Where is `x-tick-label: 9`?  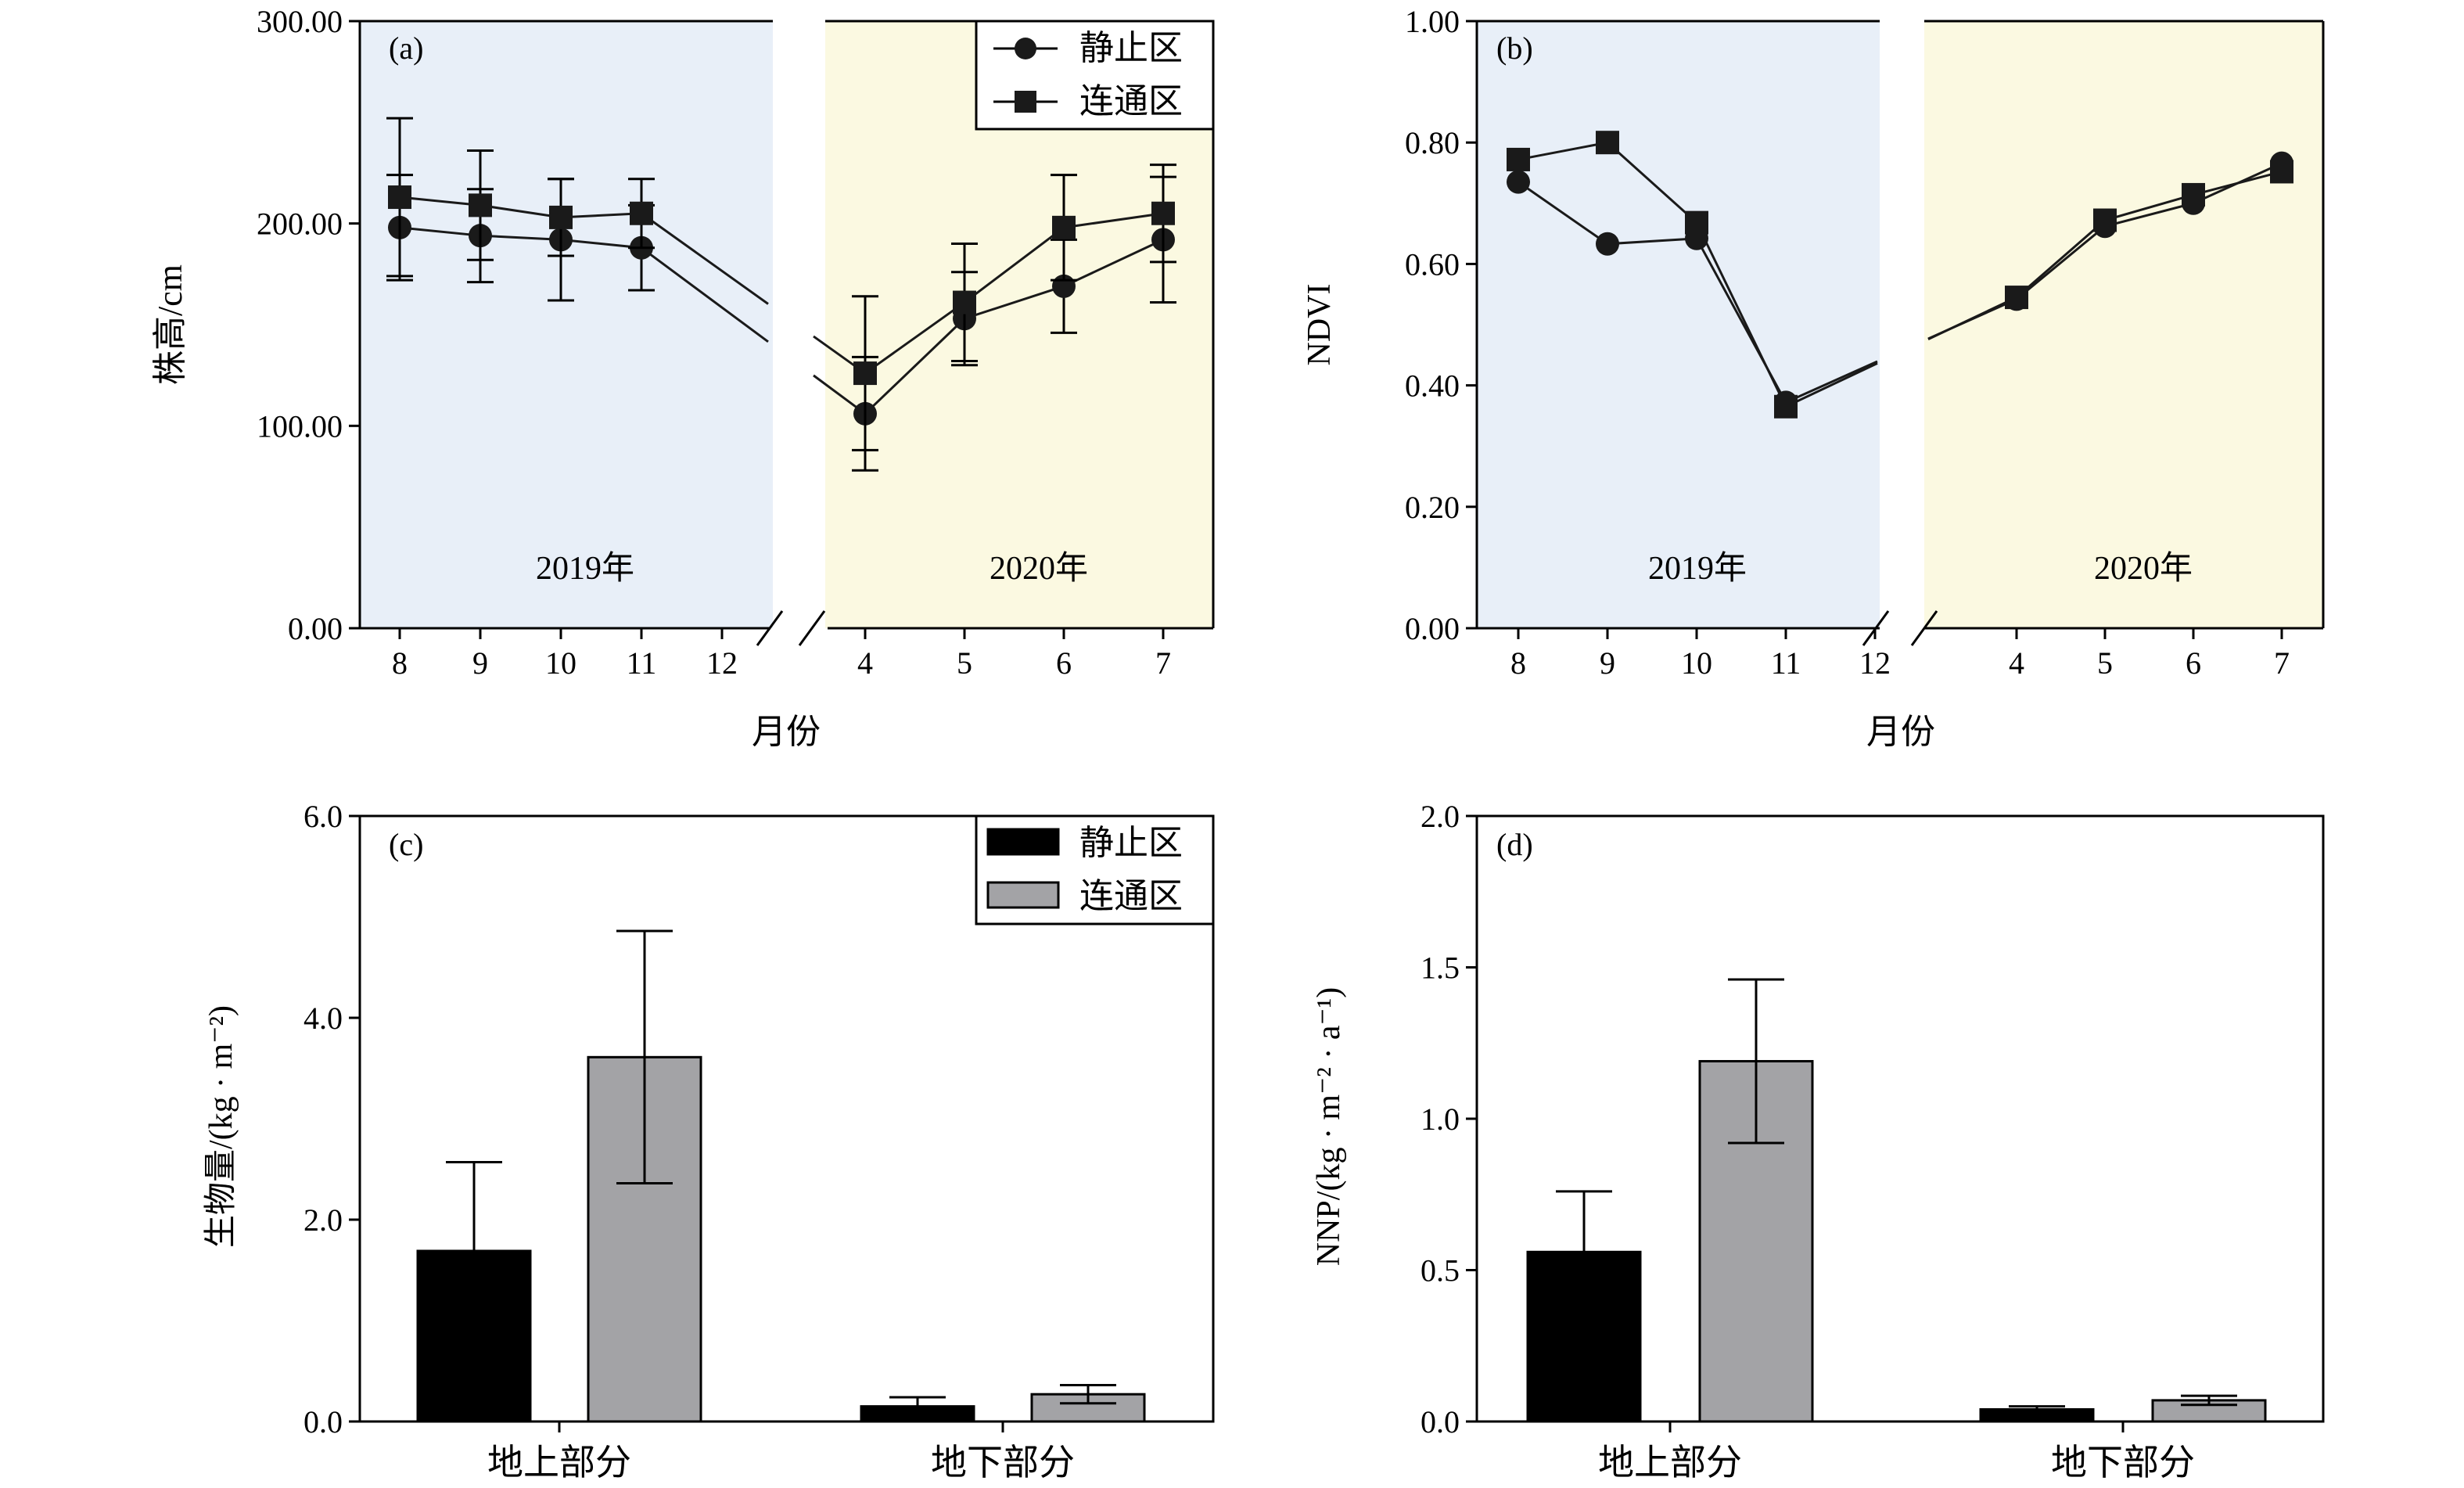 x-tick-label: 9 is located at coordinates (480, 663).